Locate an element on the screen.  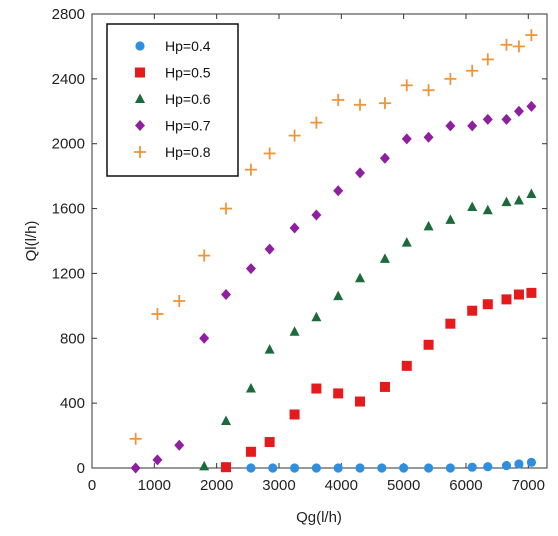
y-axis-label: Ql(l/h) is located at coordinates (31, 241).